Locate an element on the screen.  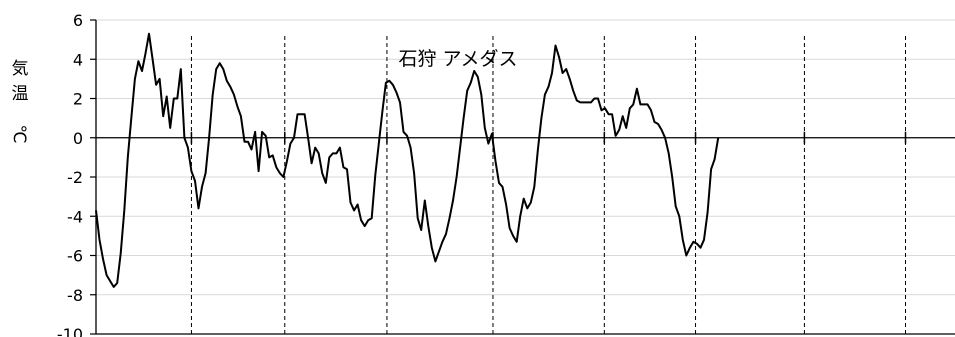
y-tick-label: -4 is located at coordinates (75, 216).